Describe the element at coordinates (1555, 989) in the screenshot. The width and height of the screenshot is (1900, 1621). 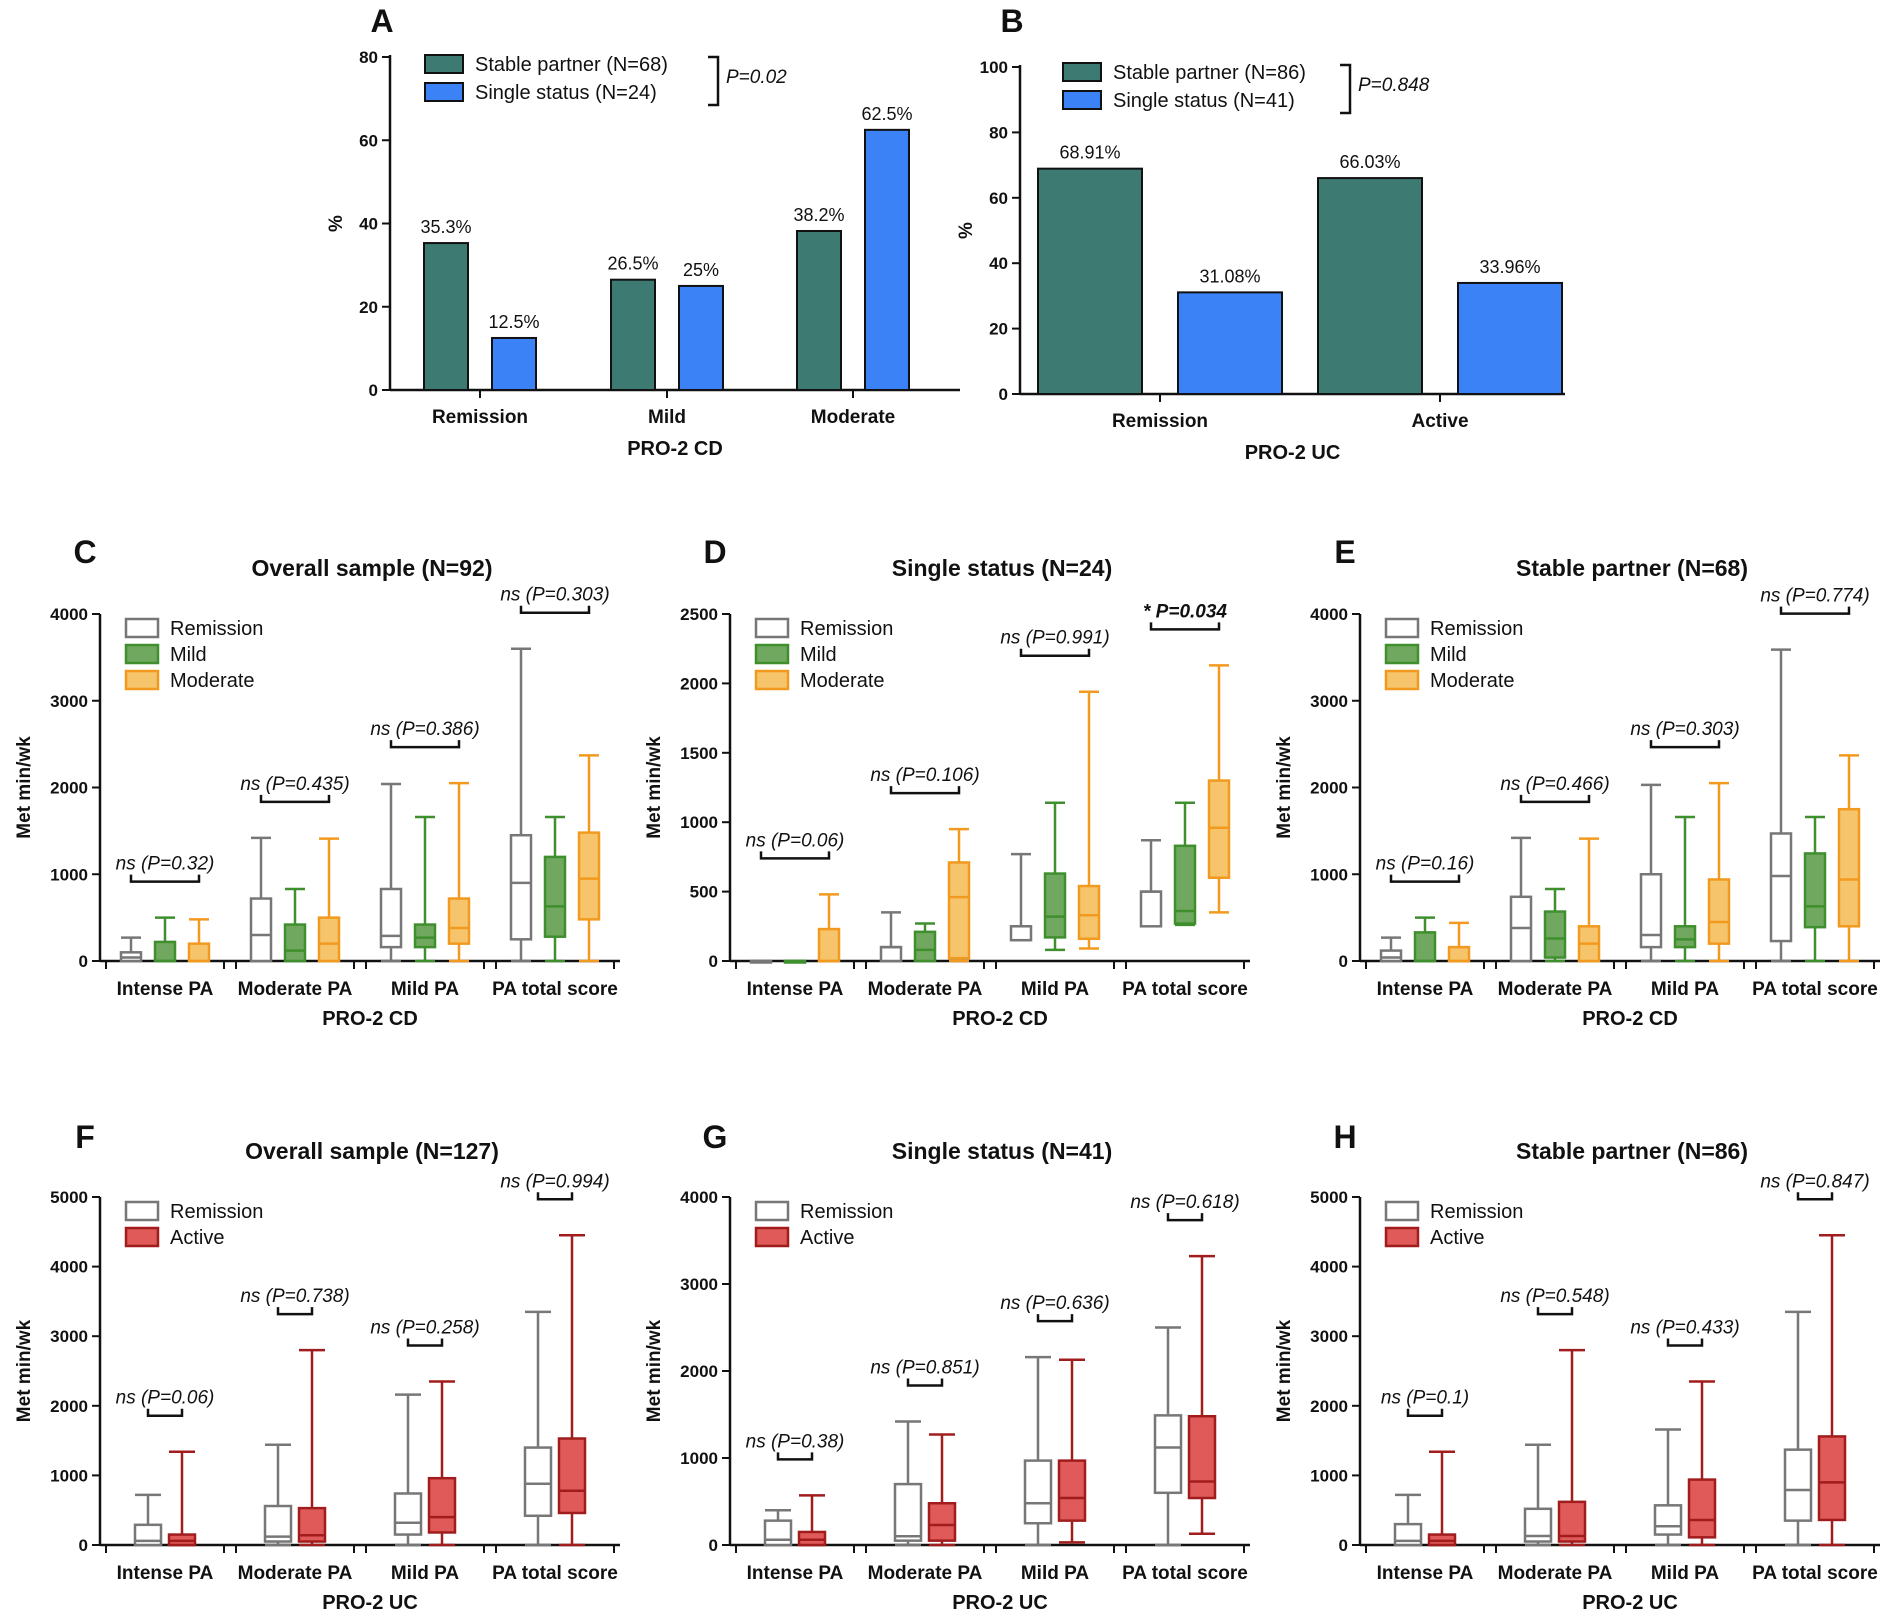
I see `panel-e-category-label: Moderate PA` at that location.